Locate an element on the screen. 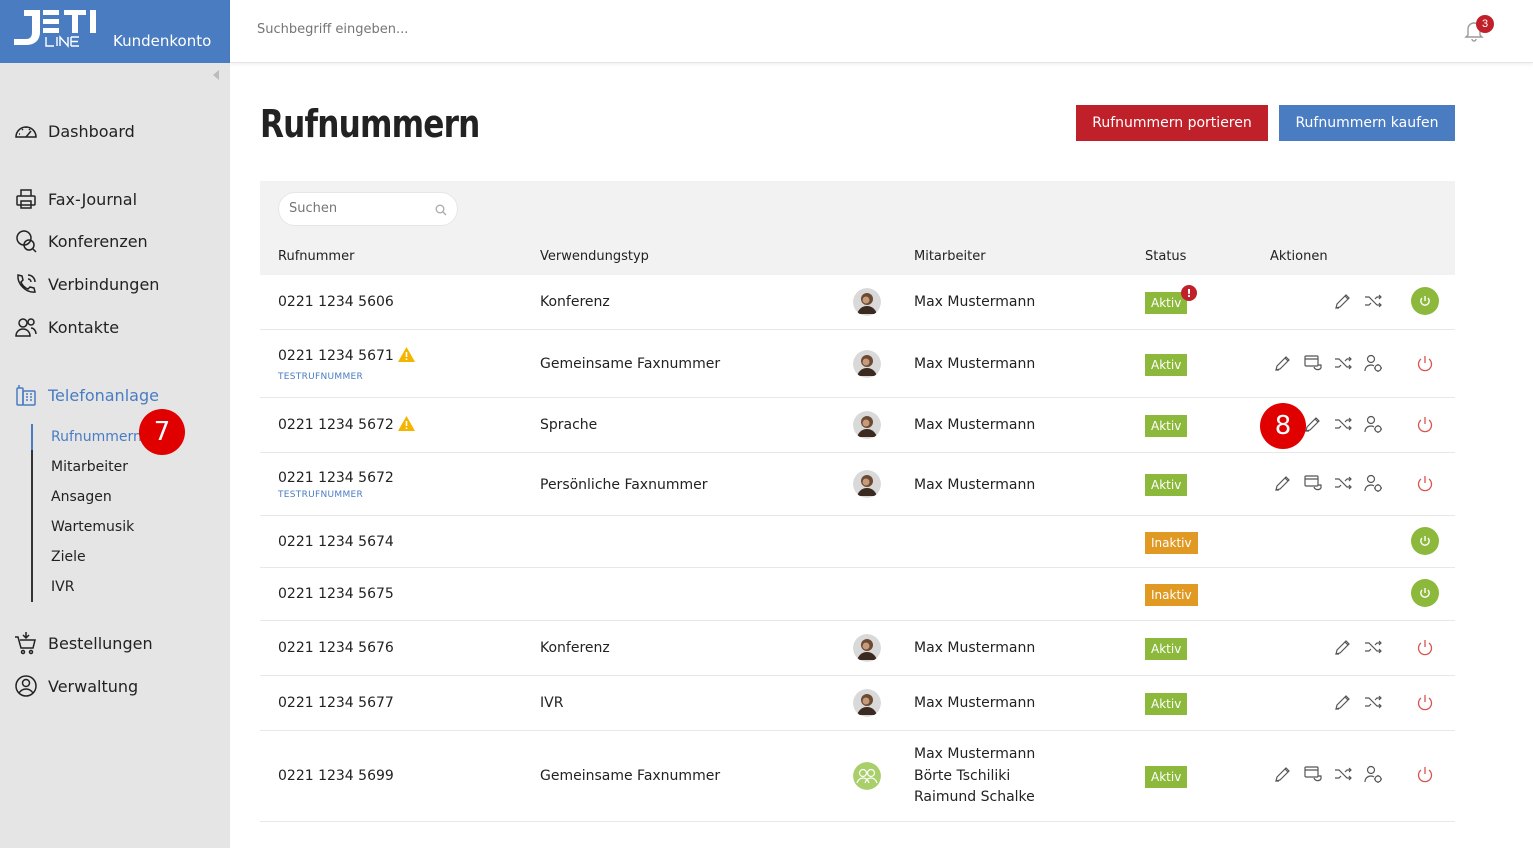 The width and height of the screenshot is (1533, 848). sidebar-subitem-ziele: Ziele is located at coordinates (68, 557).